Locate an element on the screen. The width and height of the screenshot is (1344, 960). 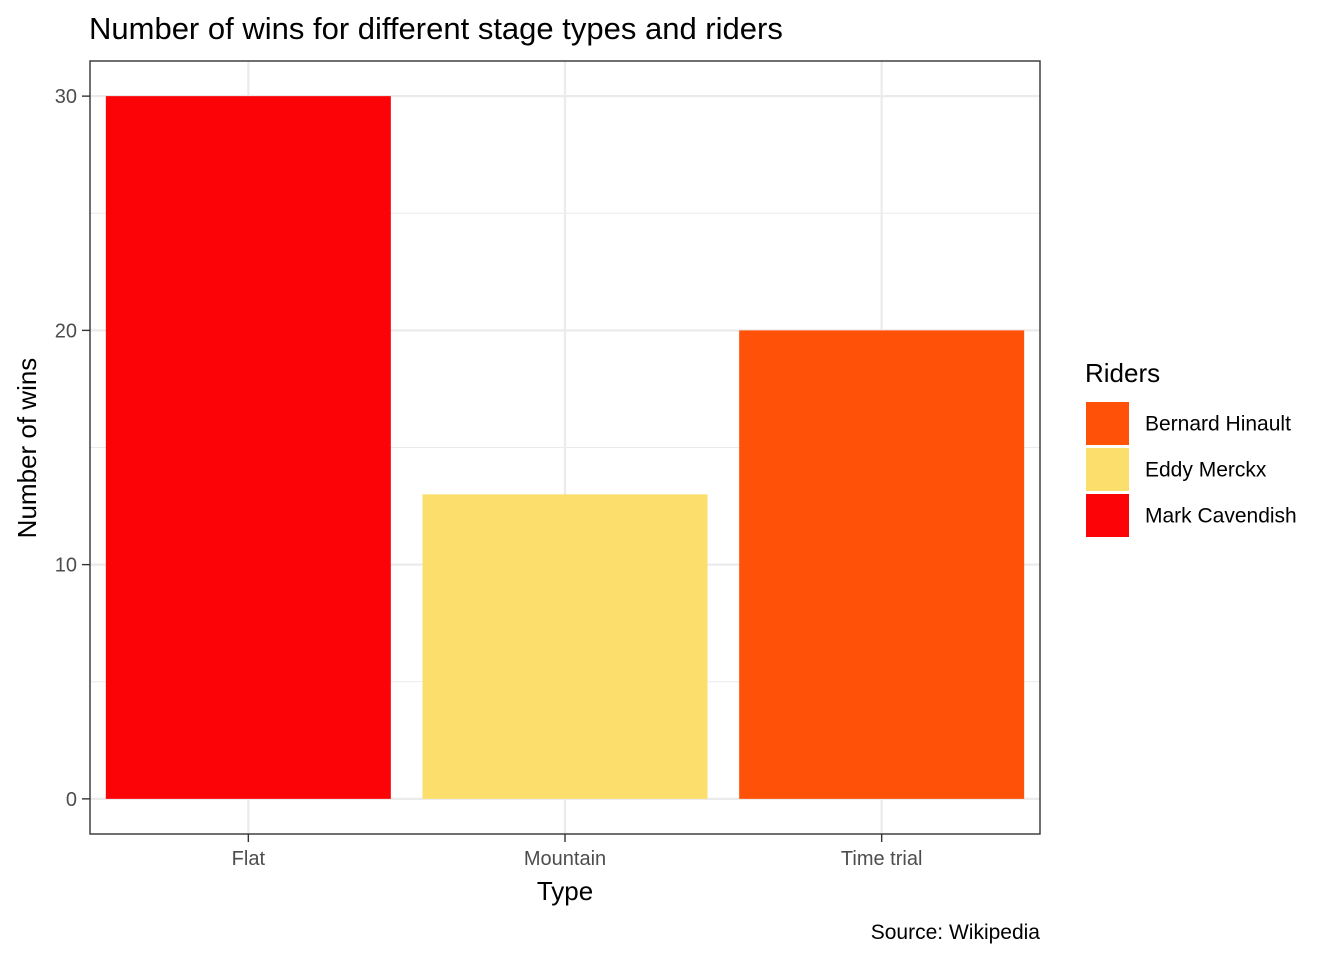
bar-time-trial is located at coordinates (882, 564).